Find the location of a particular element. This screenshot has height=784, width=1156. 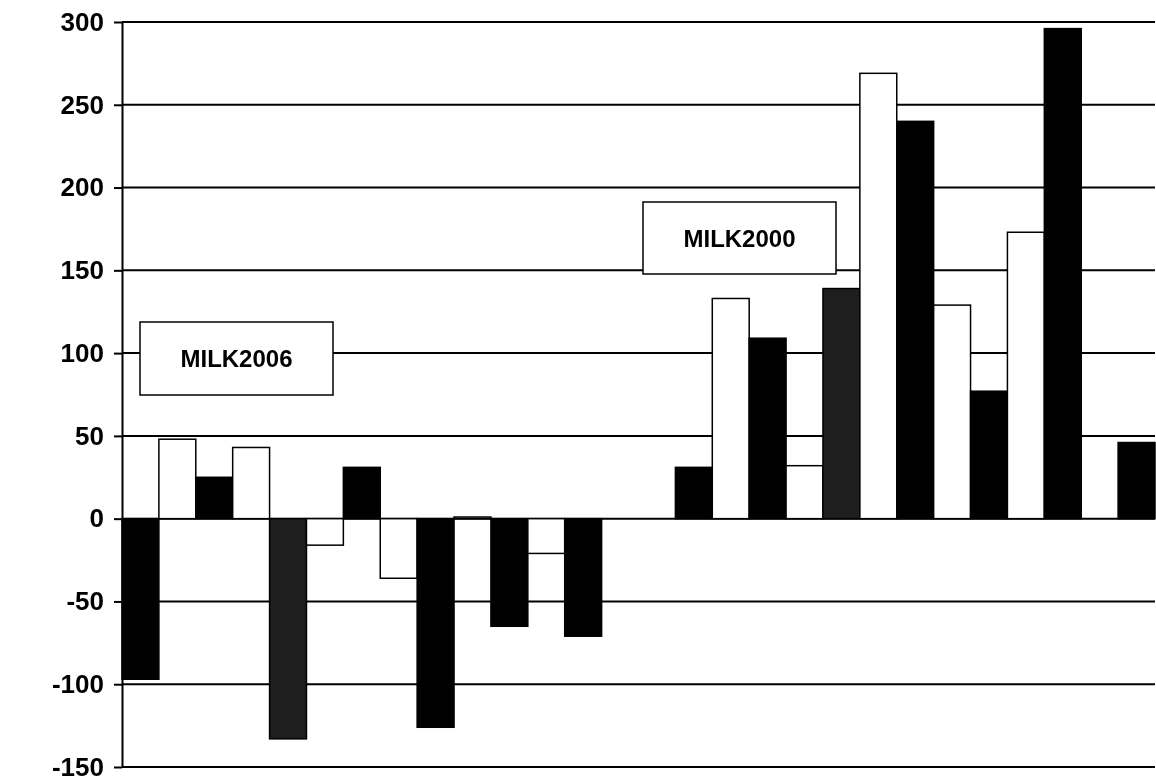

annotation: MILK2006 is located at coordinates (236, 358).